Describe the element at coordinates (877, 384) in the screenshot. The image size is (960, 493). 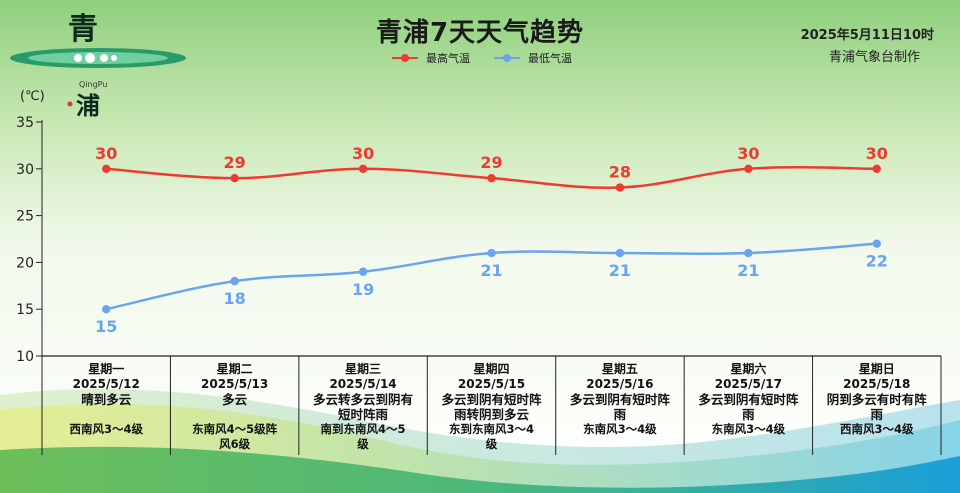
I see `day-date: 2025/5/18` at that location.